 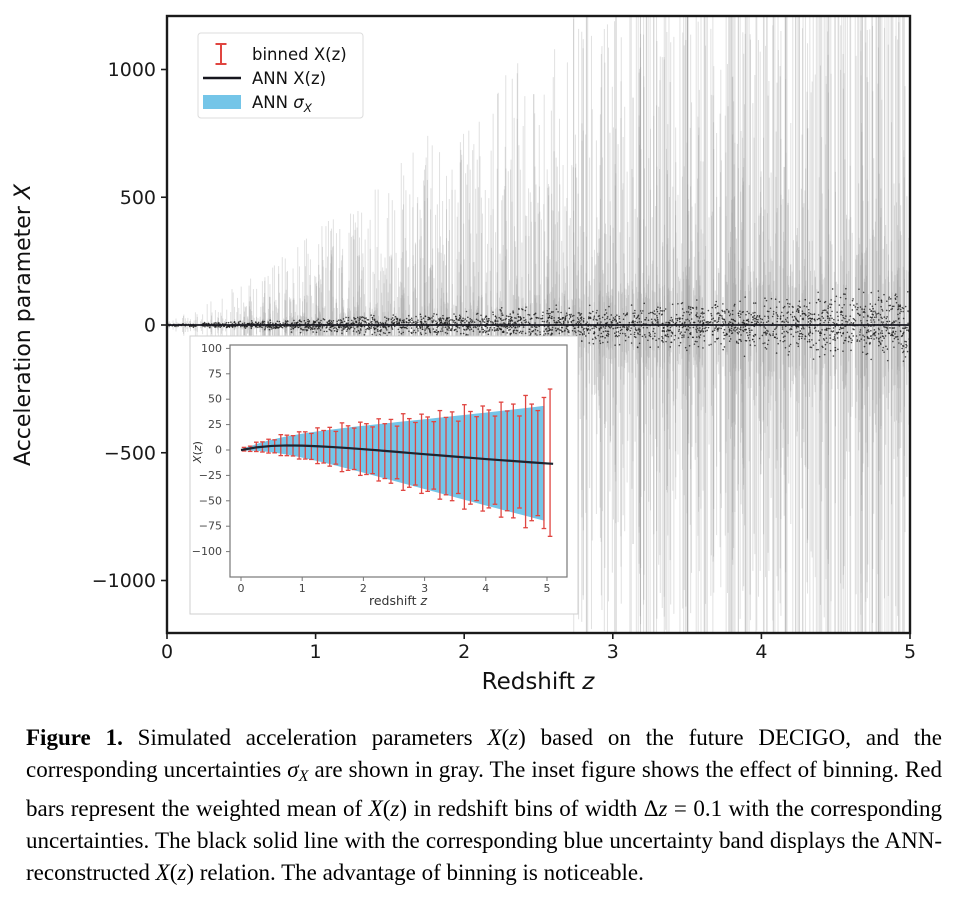 I want to click on legend: binned X(z) ANN X(z) ANN σX, so click(x=280, y=75).